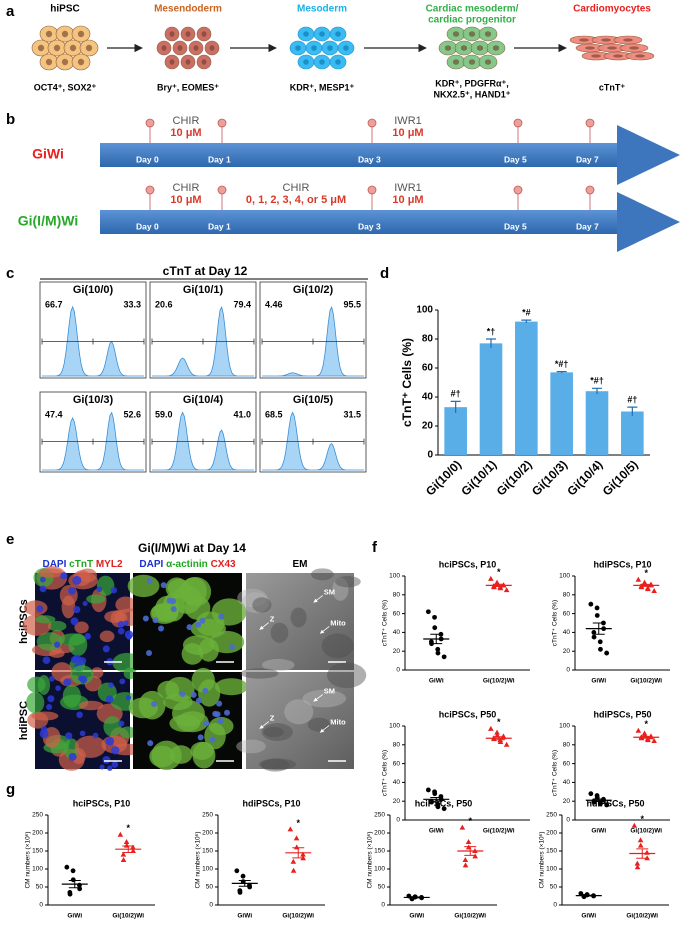  Describe the element at coordinates (54, 564) in the screenshot. I see `header-word: DAPI` at that location.